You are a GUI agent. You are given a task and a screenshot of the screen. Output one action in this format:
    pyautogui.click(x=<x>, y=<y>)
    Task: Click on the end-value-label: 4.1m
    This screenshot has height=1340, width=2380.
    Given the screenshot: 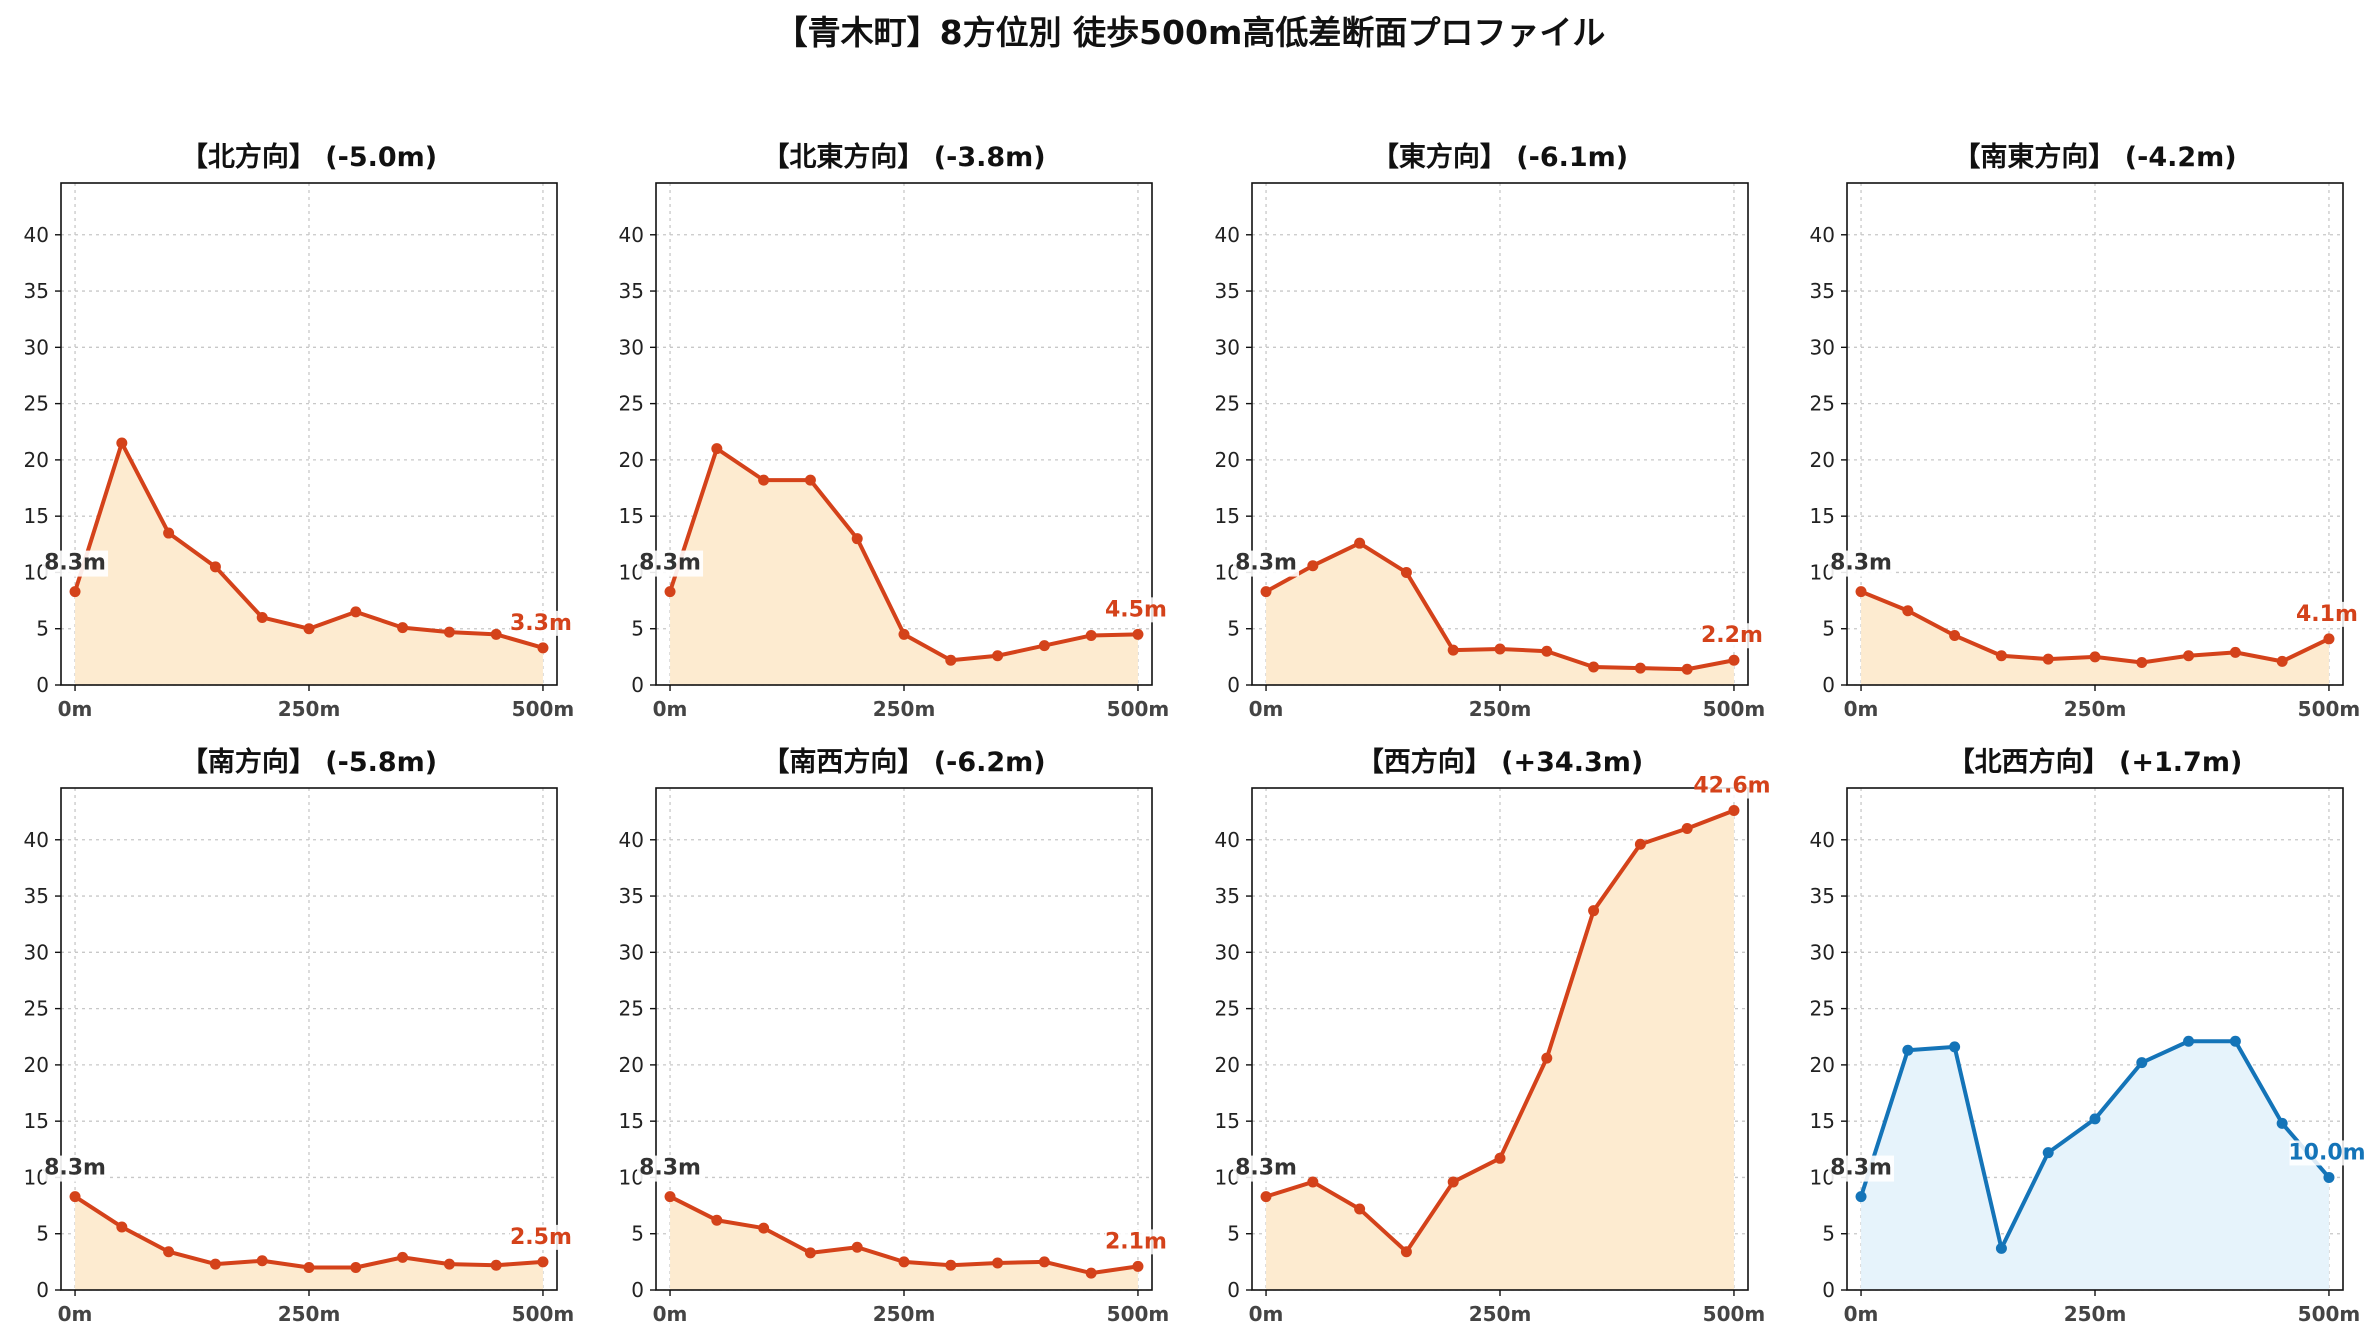 What is the action you would take?
    pyautogui.click(x=2327, y=614)
    